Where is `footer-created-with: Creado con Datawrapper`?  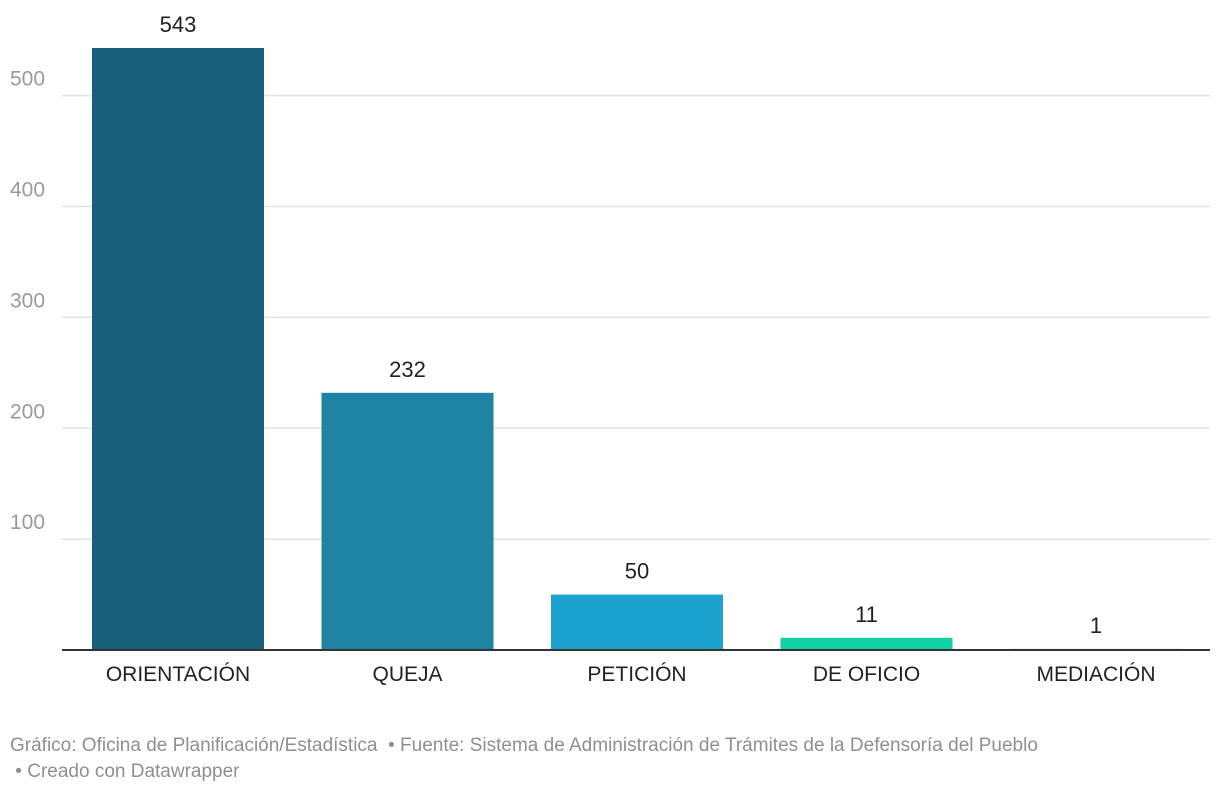
footer-created-with: Creado con Datawrapper is located at coordinates (133, 771).